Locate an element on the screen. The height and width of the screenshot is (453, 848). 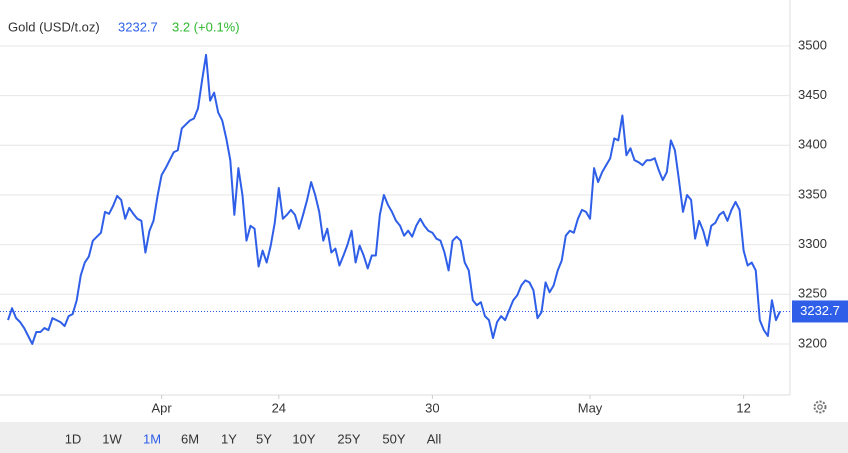
x-tick-label: 12 is located at coordinates (743, 407).